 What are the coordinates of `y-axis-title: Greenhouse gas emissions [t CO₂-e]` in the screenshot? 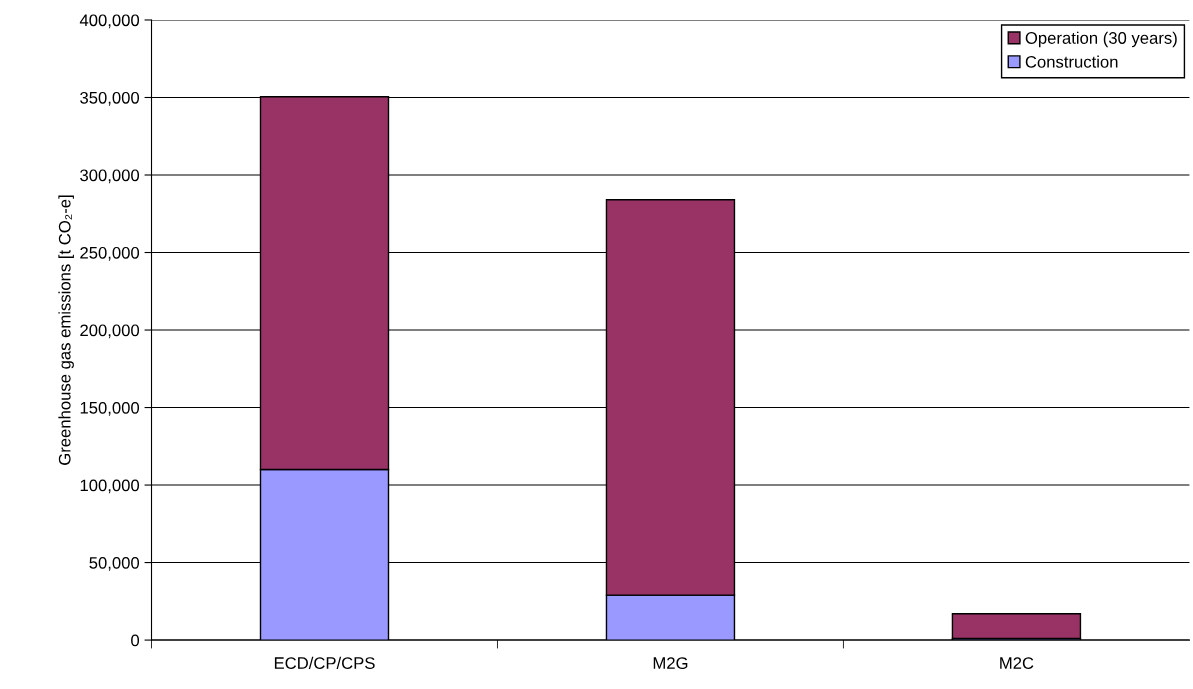 It's located at (66, 330).